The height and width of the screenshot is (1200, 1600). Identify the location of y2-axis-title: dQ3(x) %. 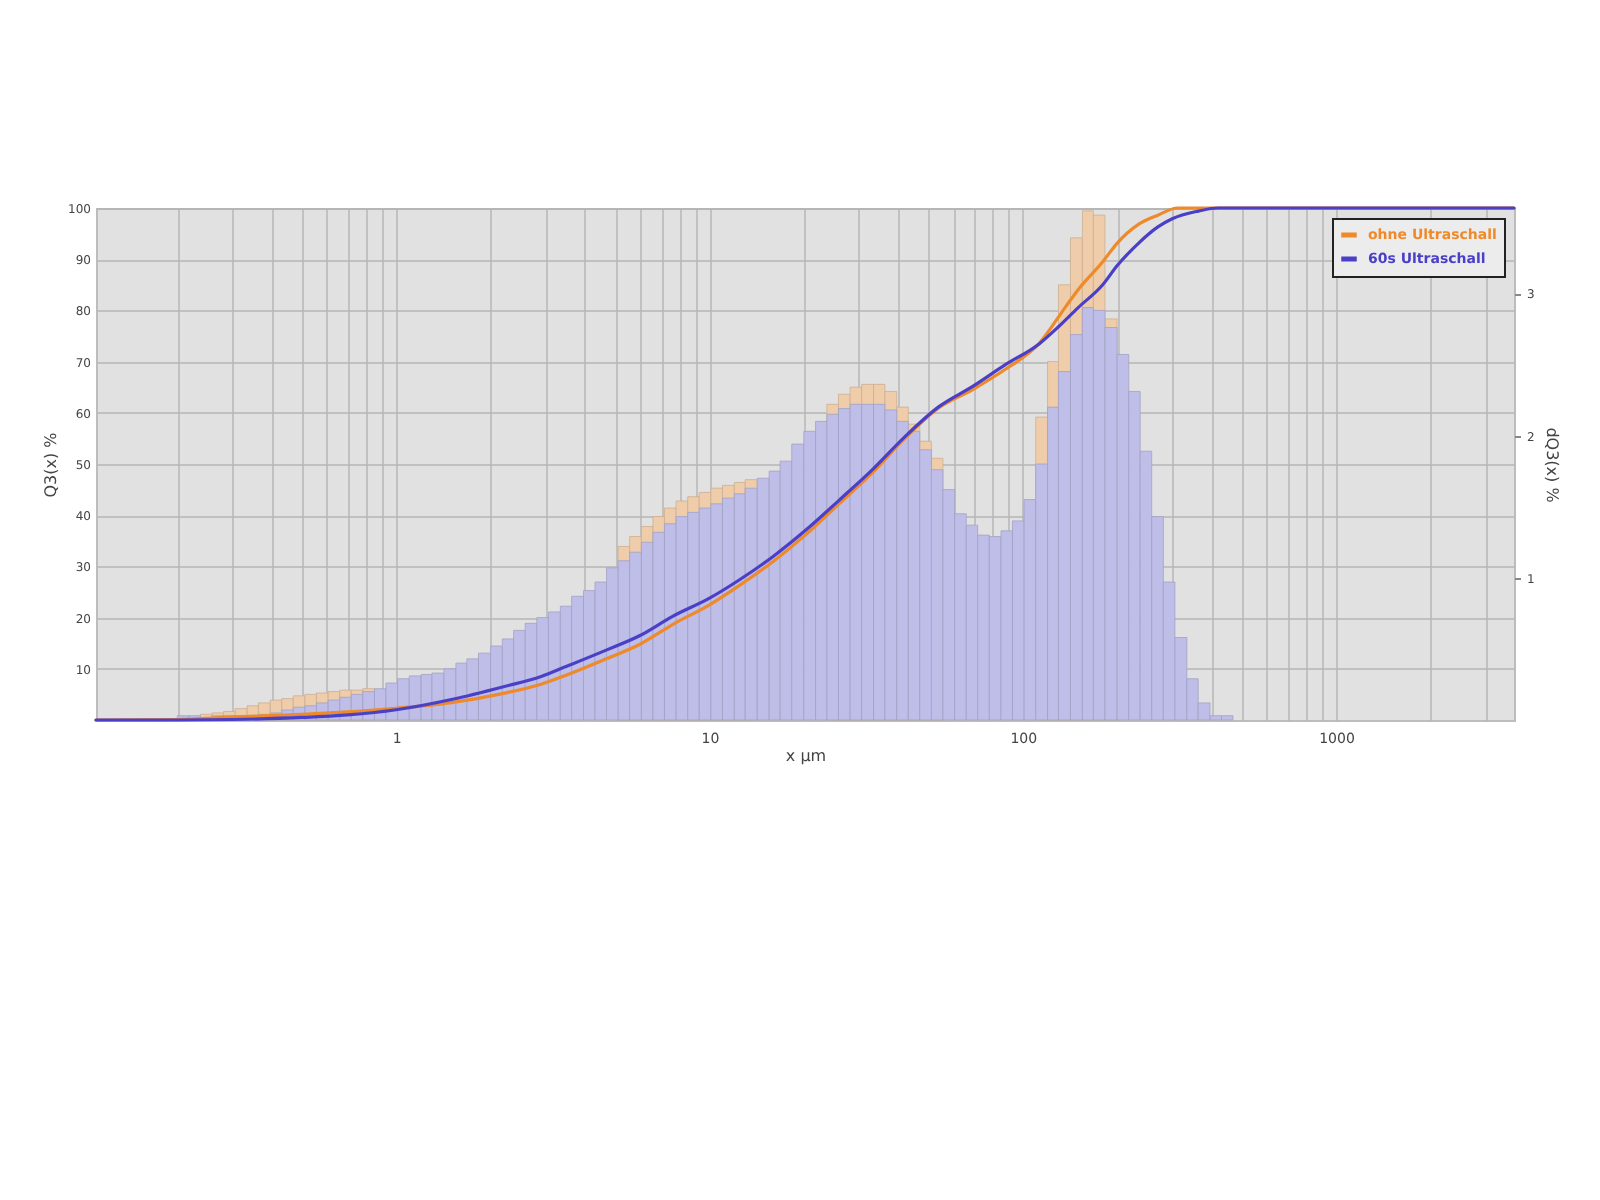
(1551, 465).